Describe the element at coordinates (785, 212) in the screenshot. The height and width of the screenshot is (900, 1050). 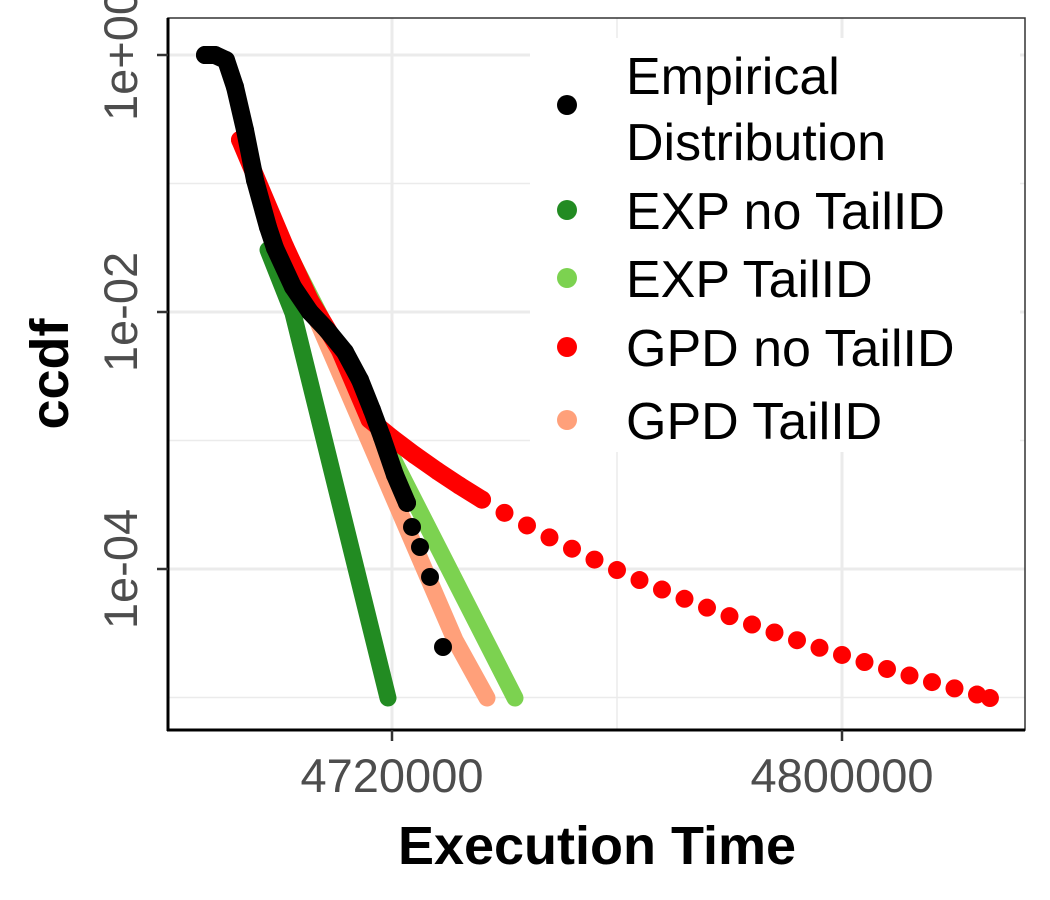
I see `legend-label-exp-no-tailid: EXP no TailID` at that location.